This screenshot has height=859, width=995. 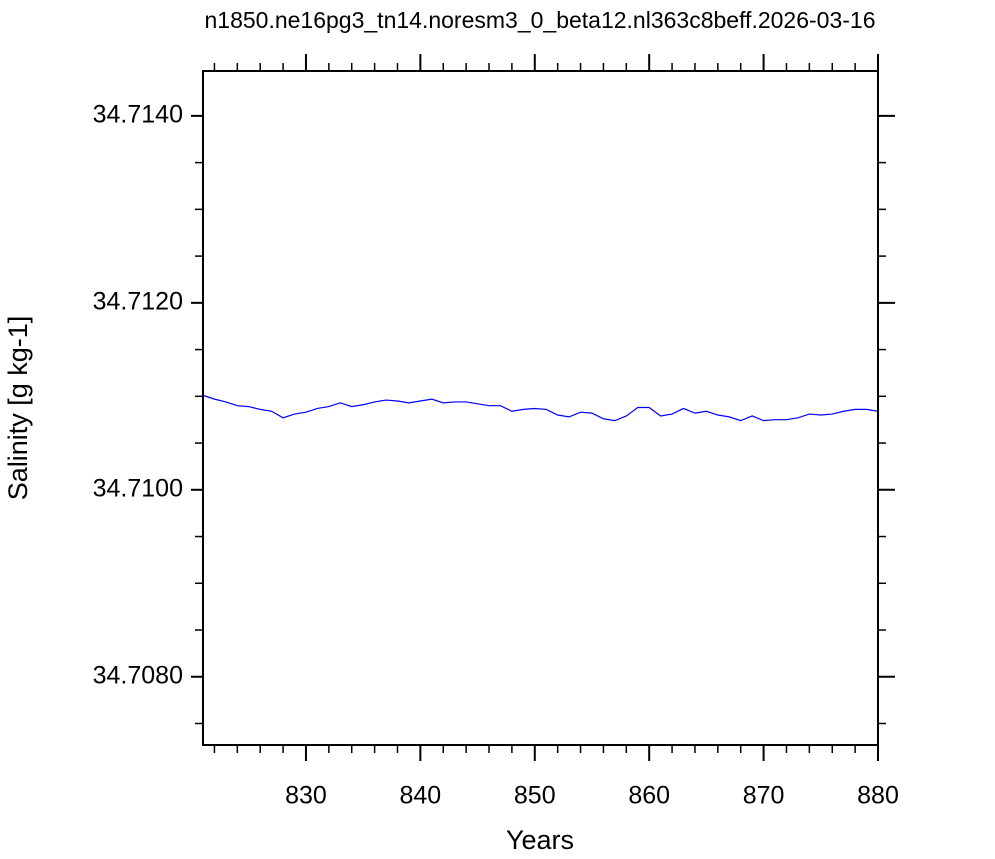 I want to click on y-tick-label: 34.7120, so click(x=138, y=301).